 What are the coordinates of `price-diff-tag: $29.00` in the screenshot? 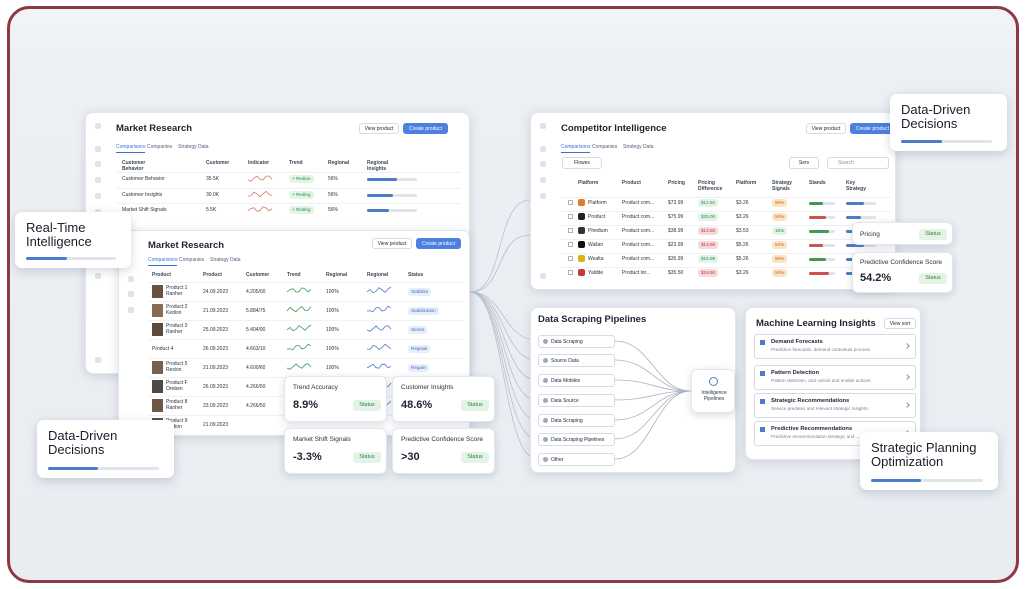 It's located at (708, 217).